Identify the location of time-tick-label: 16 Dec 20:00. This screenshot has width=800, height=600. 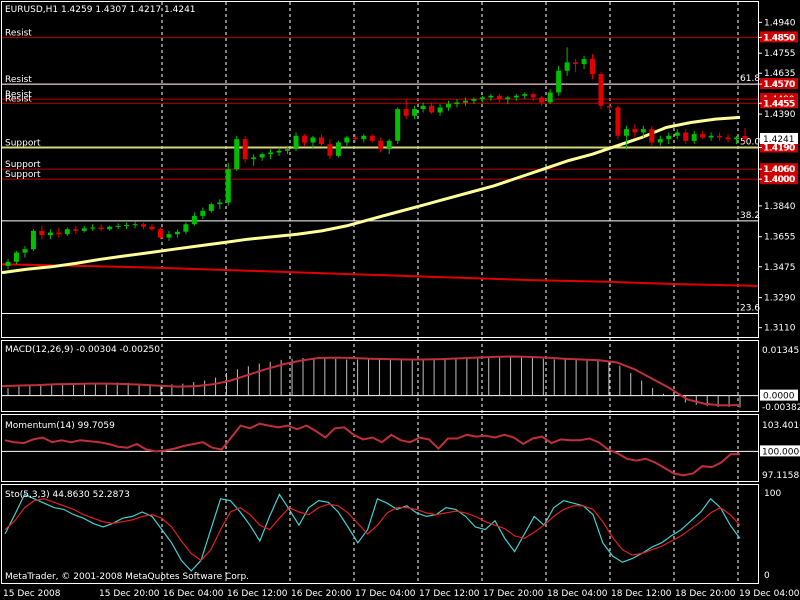
(321, 594).